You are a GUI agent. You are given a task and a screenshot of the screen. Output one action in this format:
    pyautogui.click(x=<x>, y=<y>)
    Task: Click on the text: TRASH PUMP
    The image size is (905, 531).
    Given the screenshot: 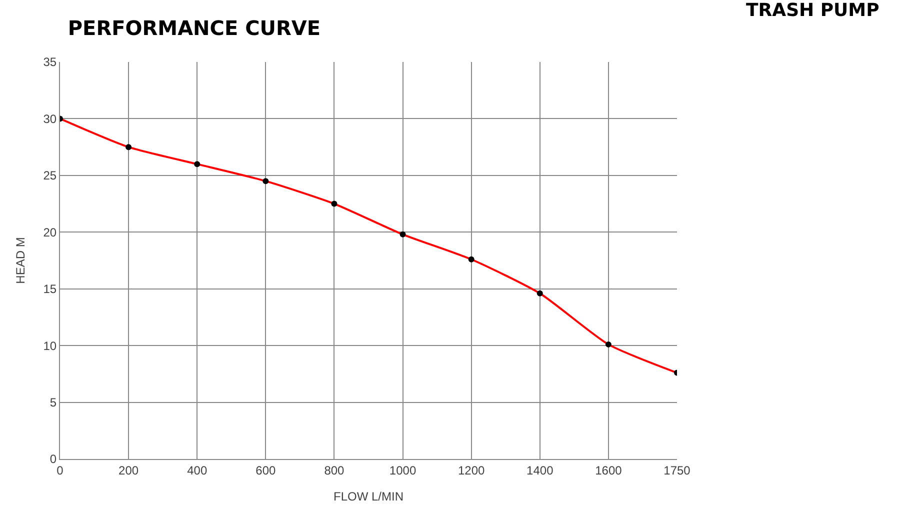 What is the action you would take?
    pyautogui.click(x=813, y=10)
    